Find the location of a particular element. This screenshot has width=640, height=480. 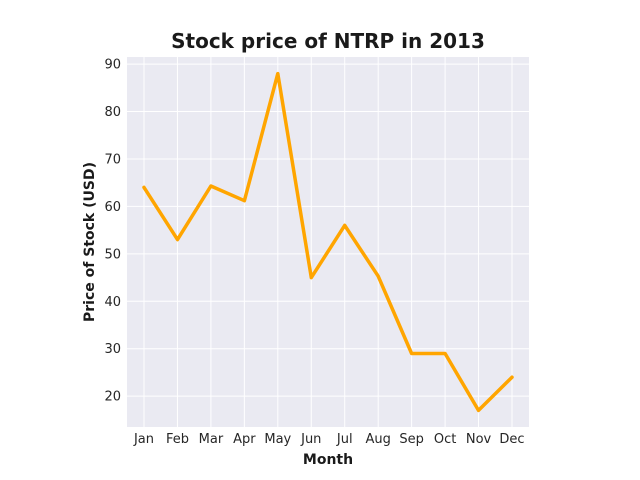

y-tick-label: 70 is located at coordinates (112, 159).